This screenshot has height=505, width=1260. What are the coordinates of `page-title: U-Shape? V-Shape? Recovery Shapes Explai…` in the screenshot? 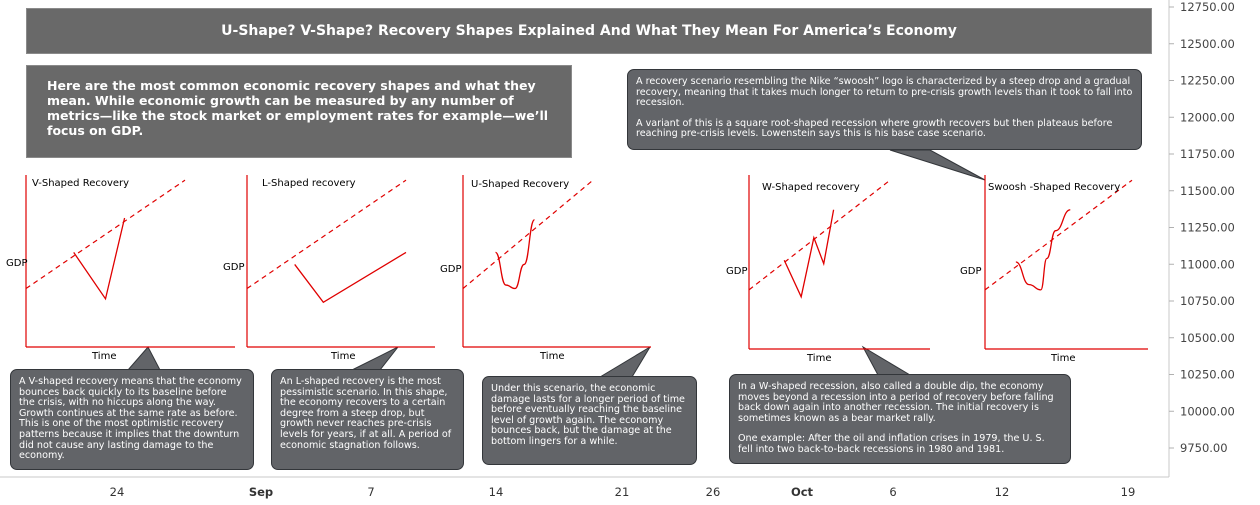 It's located at (589, 31).